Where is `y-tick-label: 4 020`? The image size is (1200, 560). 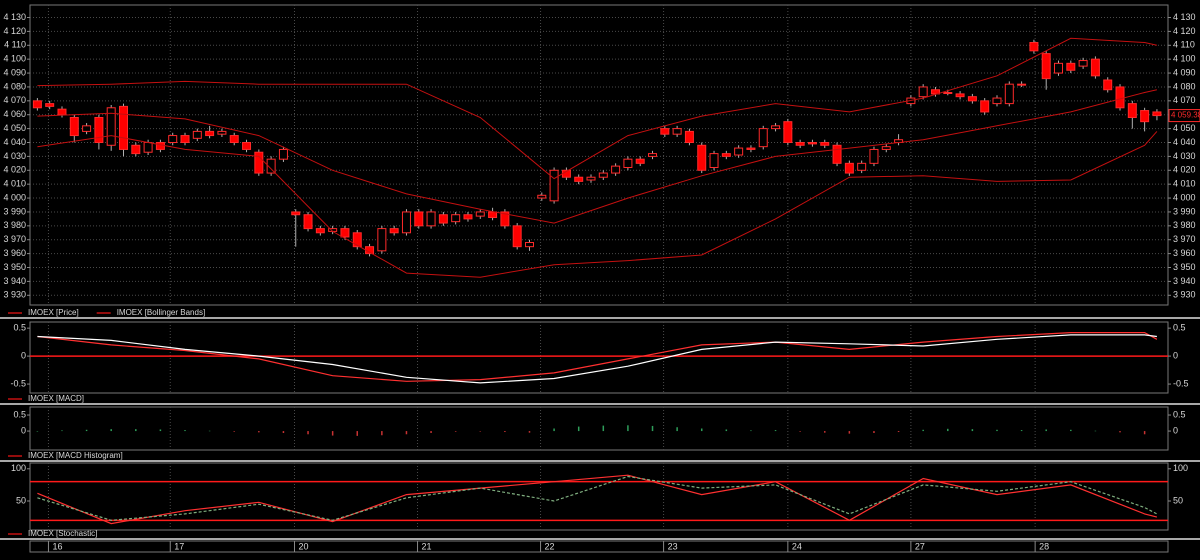
y-tick-label: 4 020 is located at coordinates (14, 170).